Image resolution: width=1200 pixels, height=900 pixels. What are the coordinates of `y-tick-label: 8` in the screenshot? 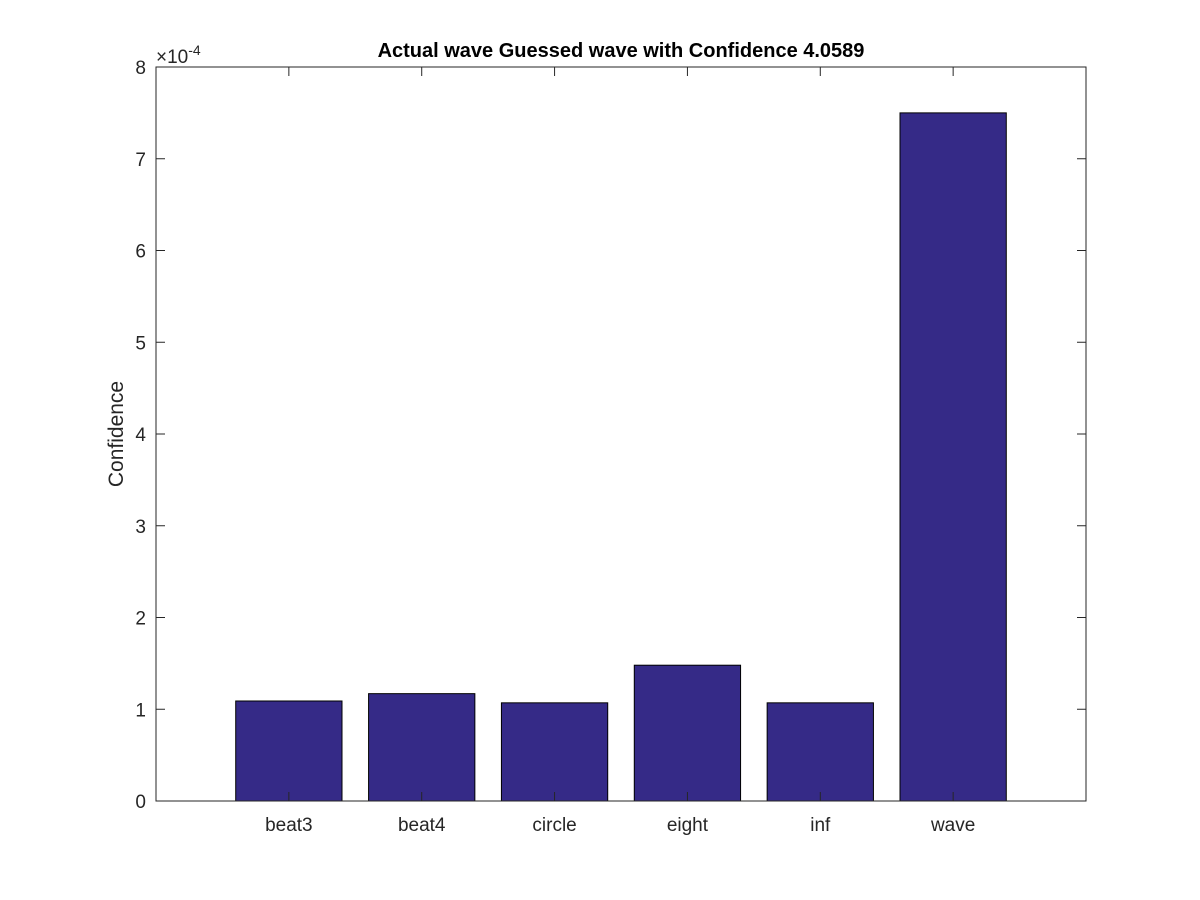 It's located at (140, 68).